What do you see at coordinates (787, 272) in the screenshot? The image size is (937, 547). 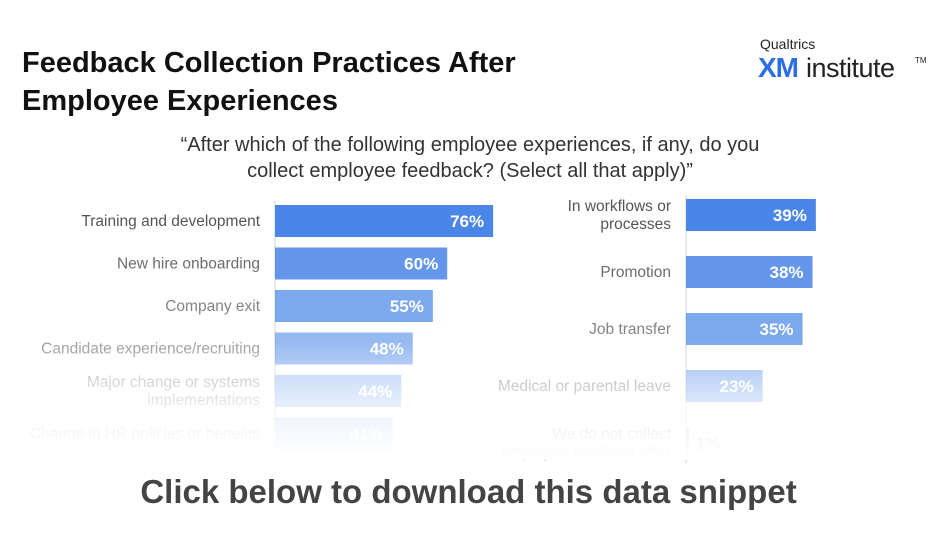 I see `chart-1-value-label-1: 38%` at bounding box center [787, 272].